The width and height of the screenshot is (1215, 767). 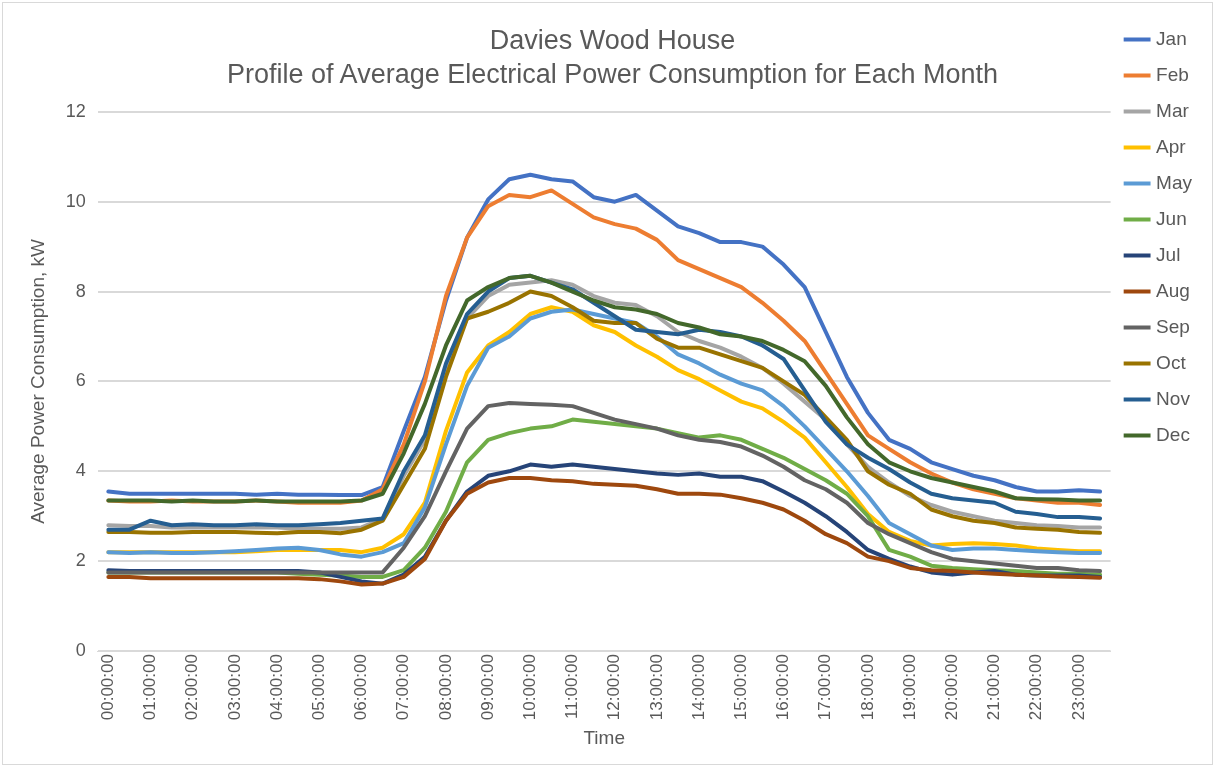 I want to click on legend-label: Dec, so click(x=1173, y=434).